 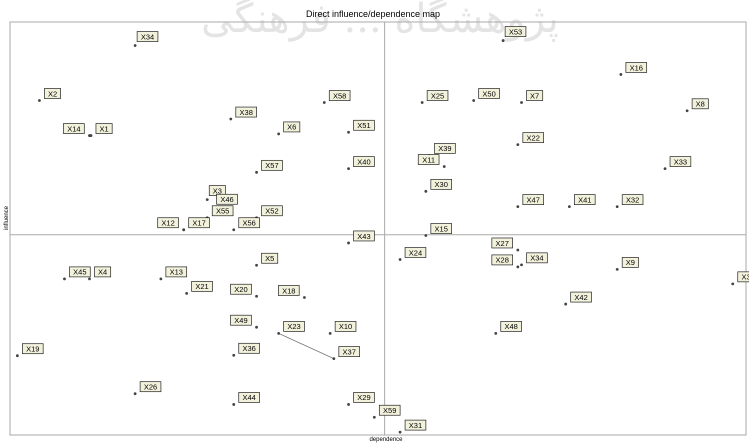 I want to click on point-x52: X52, so click(x=269, y=212).